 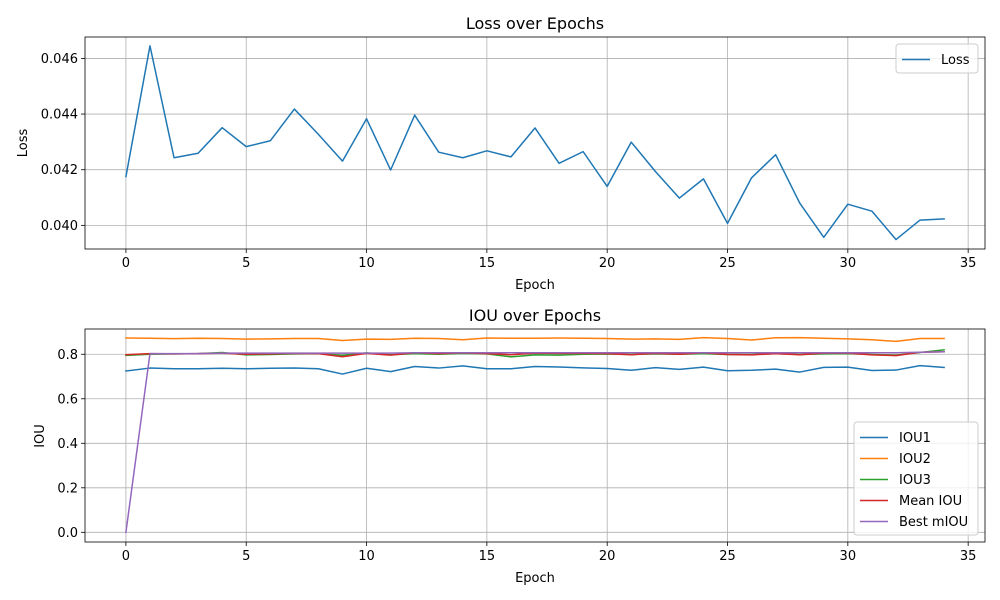 I want to click on iou-x-tick-label: 35, so click(x=968, y=556).